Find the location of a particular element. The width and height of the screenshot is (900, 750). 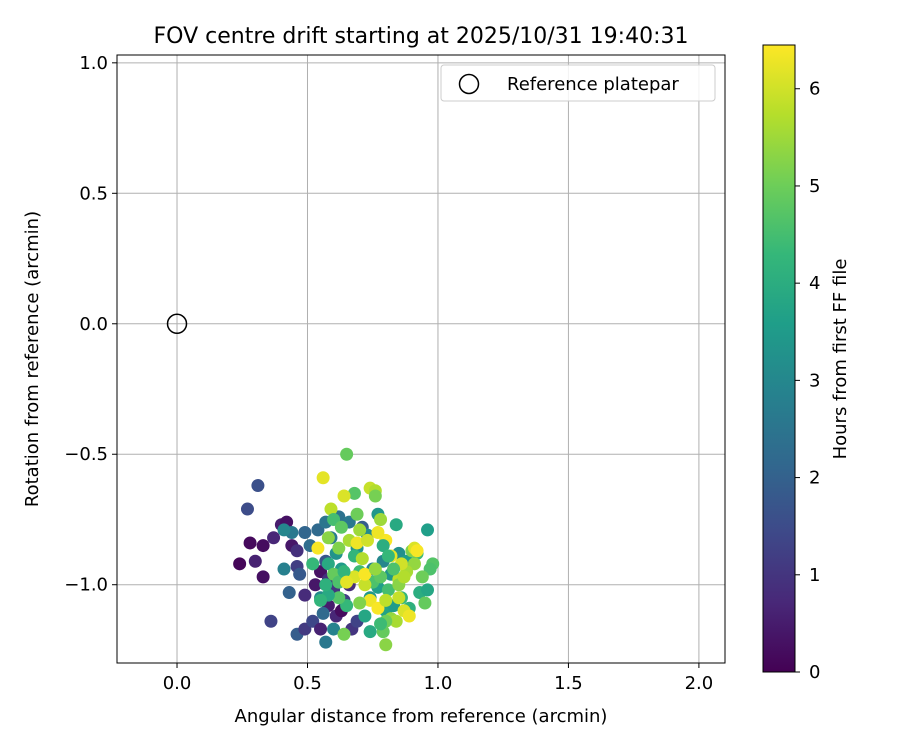

legend-box is located at coordinates (578, 83).